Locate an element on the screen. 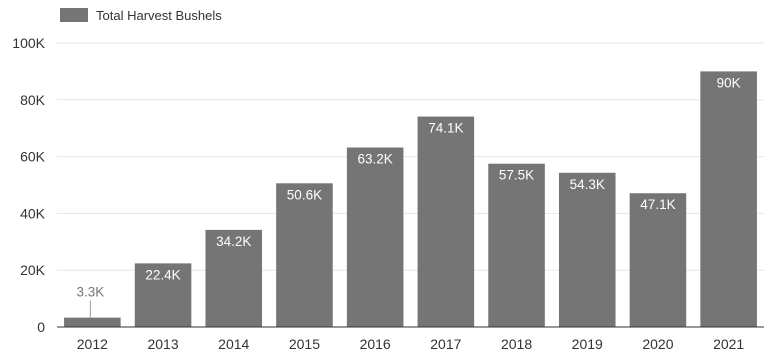 The width and height of the screenshot is (769, 352). y-tick-label: 80K is located at coordinates (33, 100).